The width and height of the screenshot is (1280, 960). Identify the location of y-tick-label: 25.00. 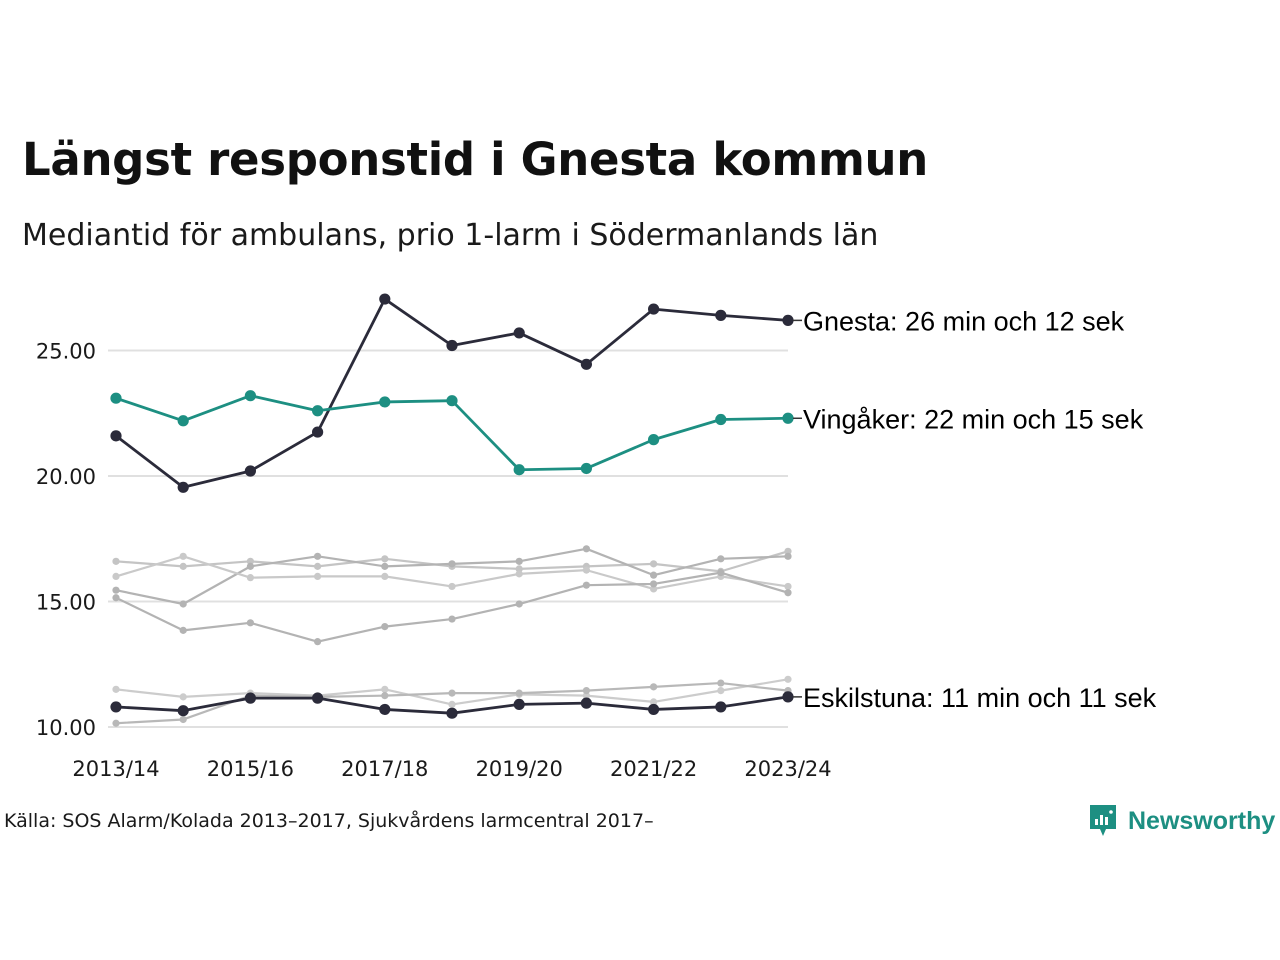
(66, 352).